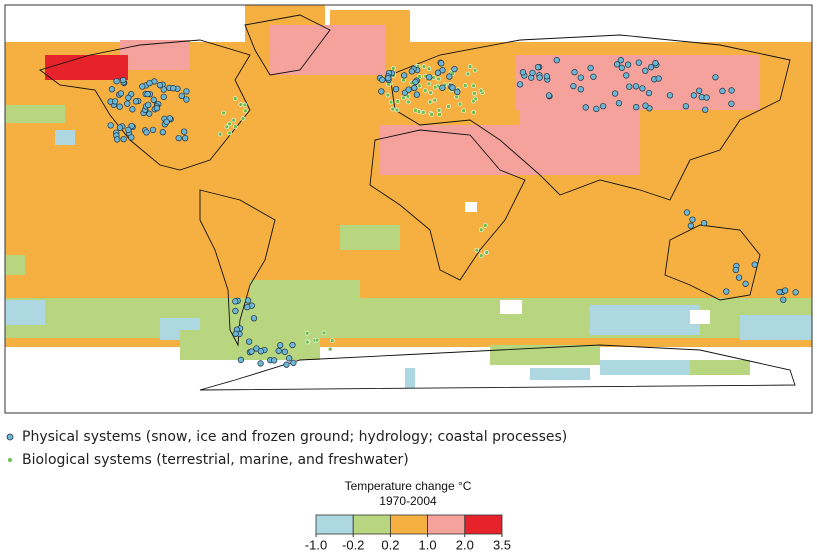 The width and height of the screenshot is (817, 552). I want to click on colorbar-subtitle: 1970-2004, so click(408, 501).